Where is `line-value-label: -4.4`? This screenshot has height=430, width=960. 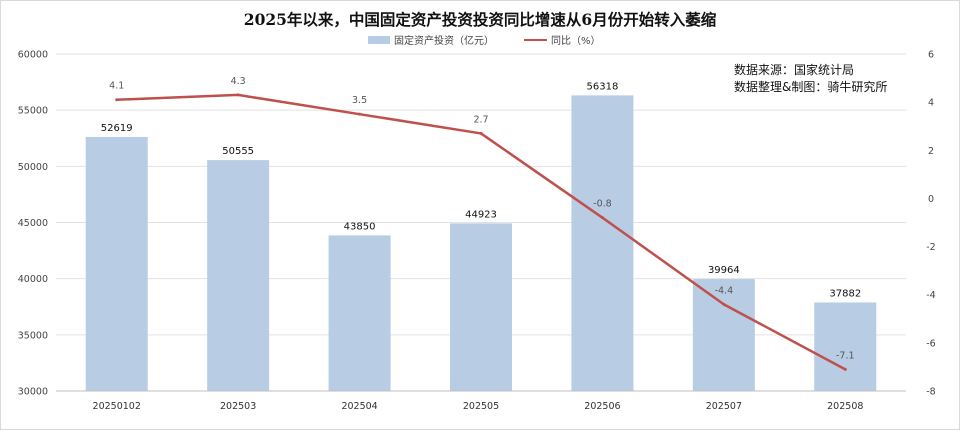
line-value-label: -4.4 is located at coordinates (724, 290).